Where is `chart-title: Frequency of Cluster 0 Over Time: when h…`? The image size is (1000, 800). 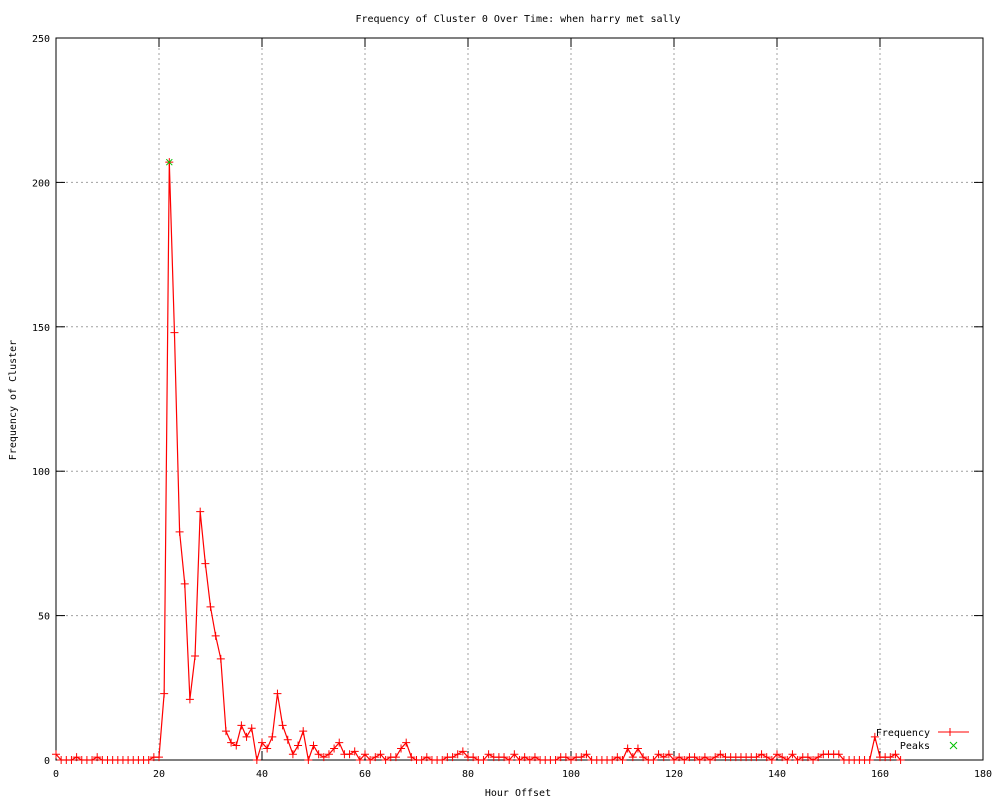
chart-title: Frequency of Cluster 0 Over Time: when h… is located at coordinates (517, 19).